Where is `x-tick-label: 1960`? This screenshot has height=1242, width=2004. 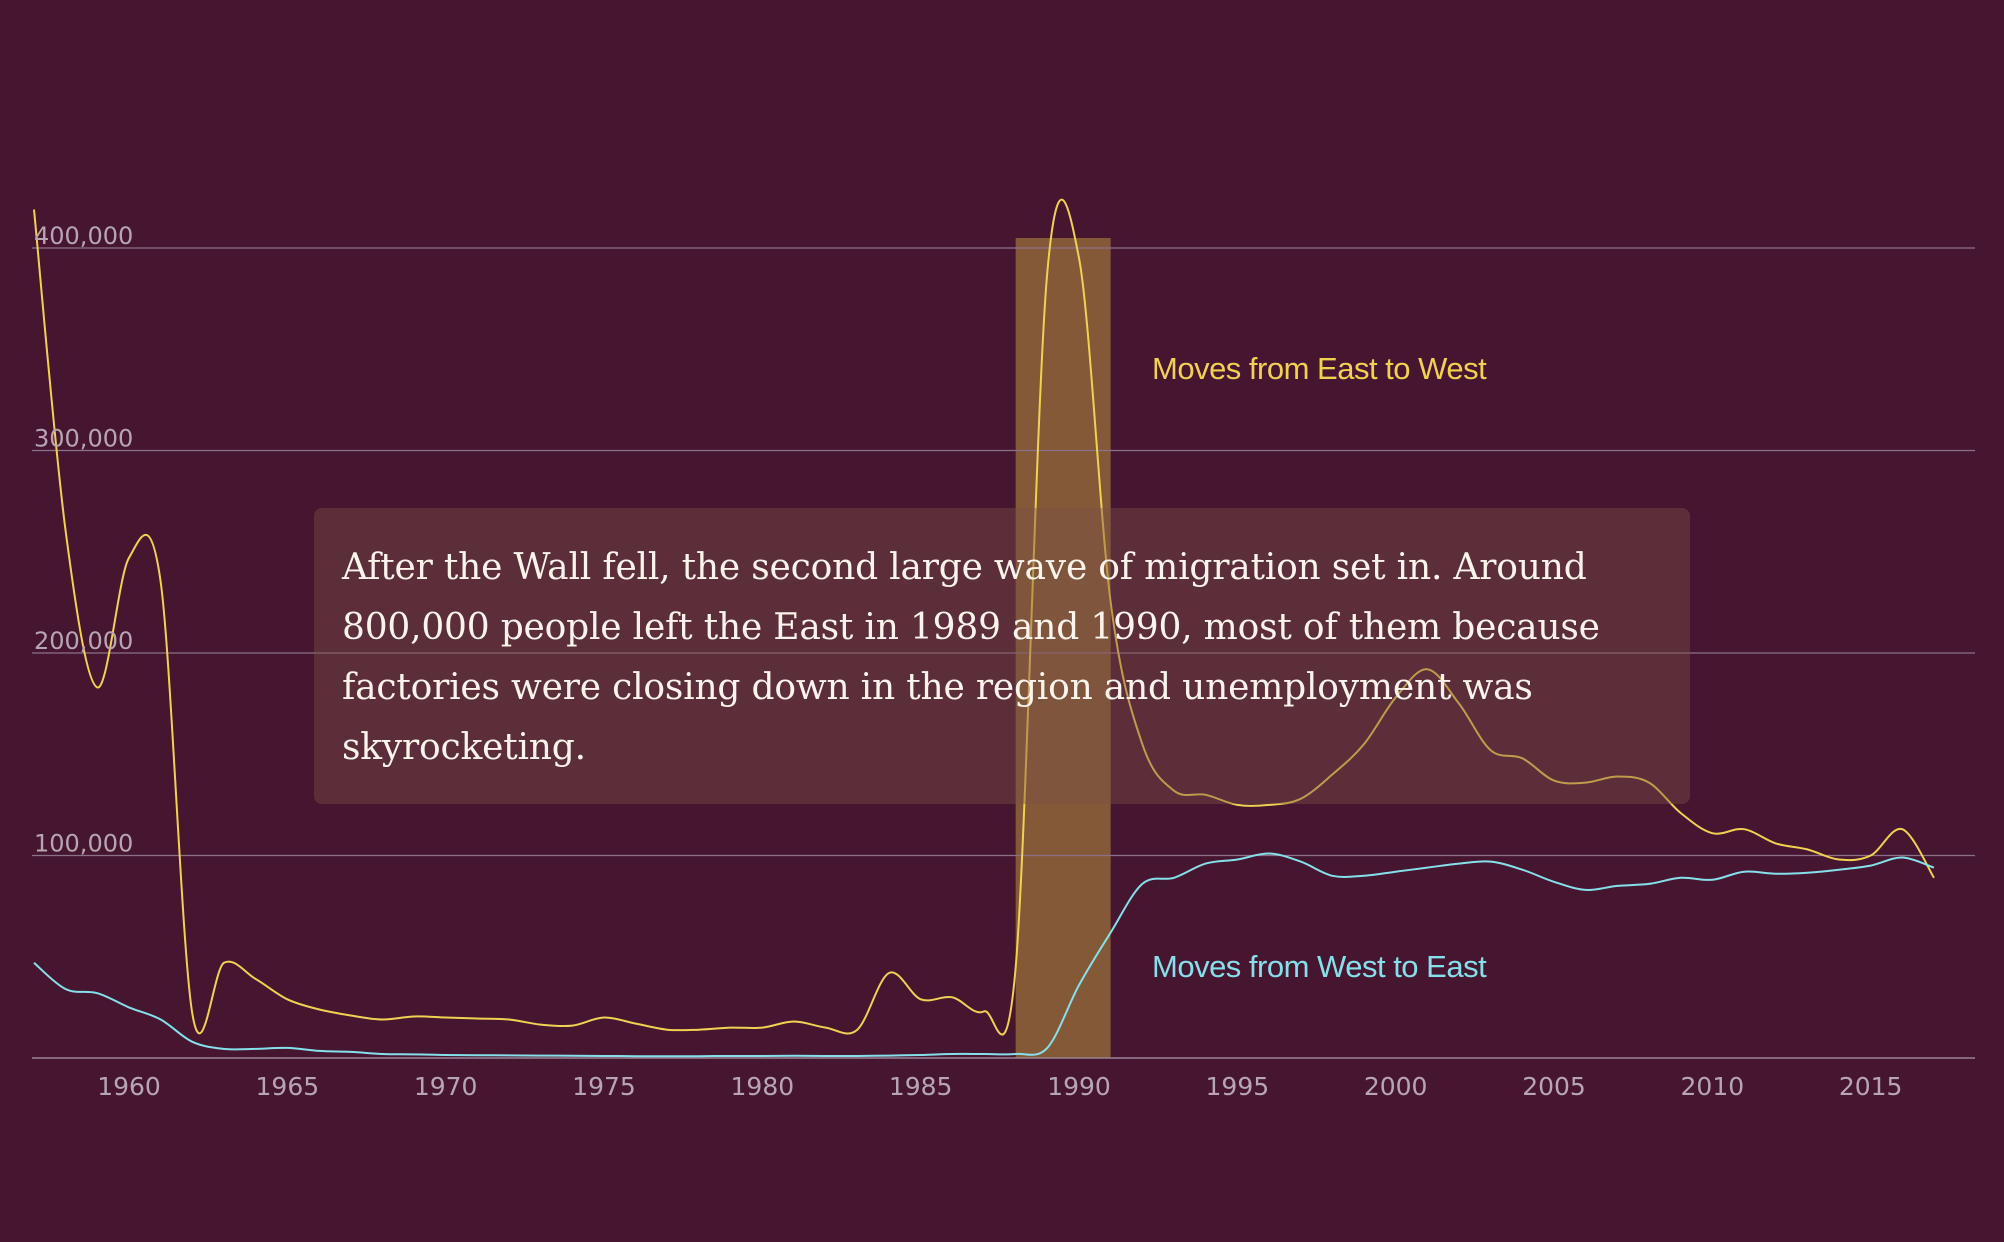 x-tick-label: 1960 is located at coordinates (129, 1086).